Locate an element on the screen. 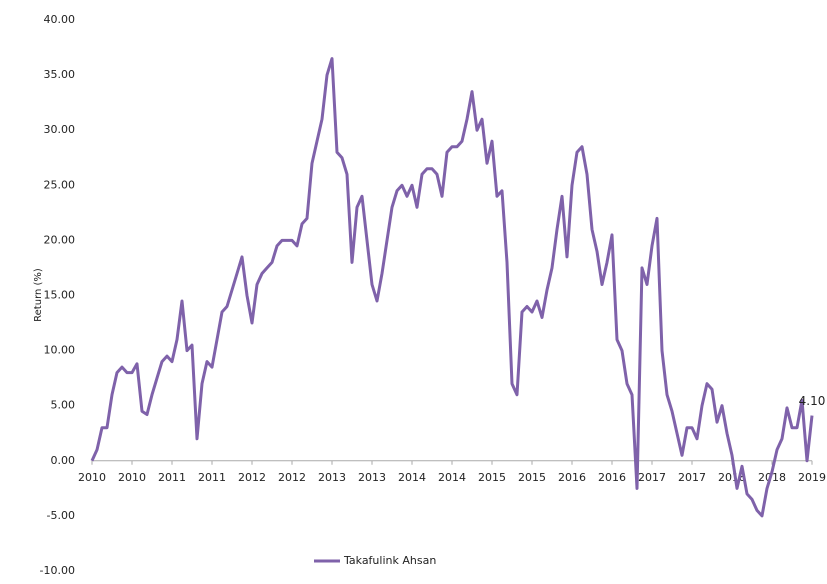  y-tick-label: 0.00 is located at coordinates (63, 460).